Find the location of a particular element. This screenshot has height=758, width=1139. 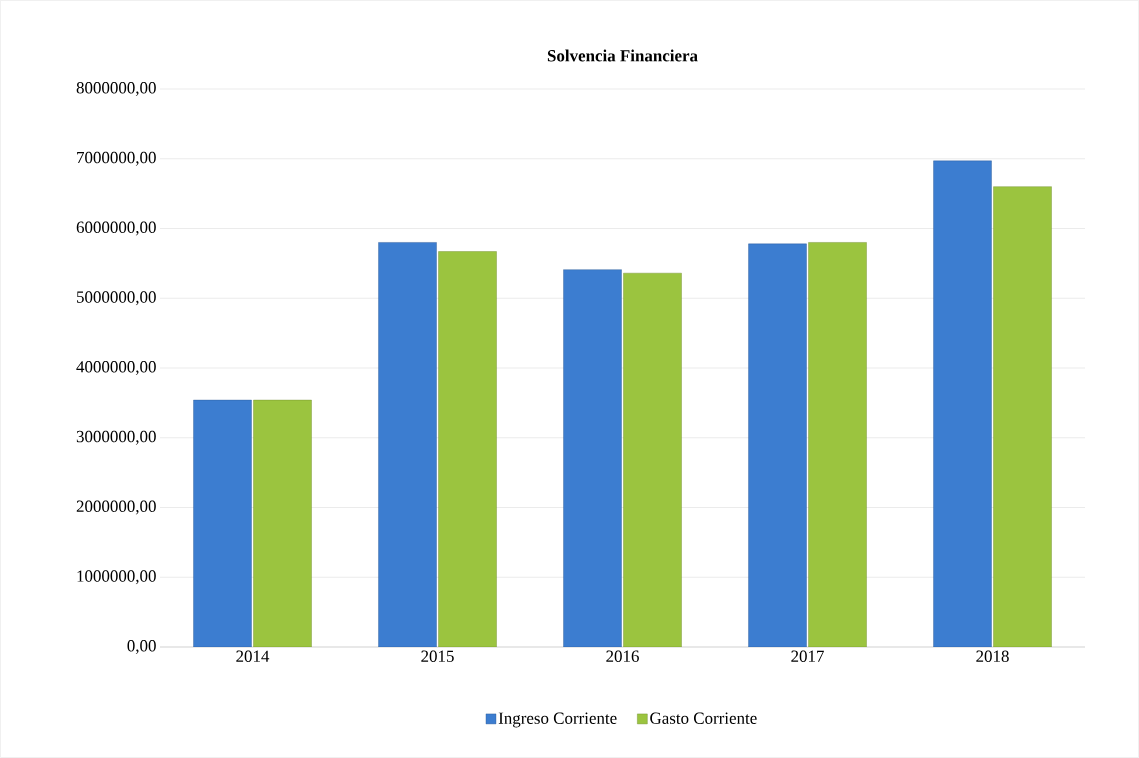

x-tick-label: 2016 is located at coordinates (622, 656).